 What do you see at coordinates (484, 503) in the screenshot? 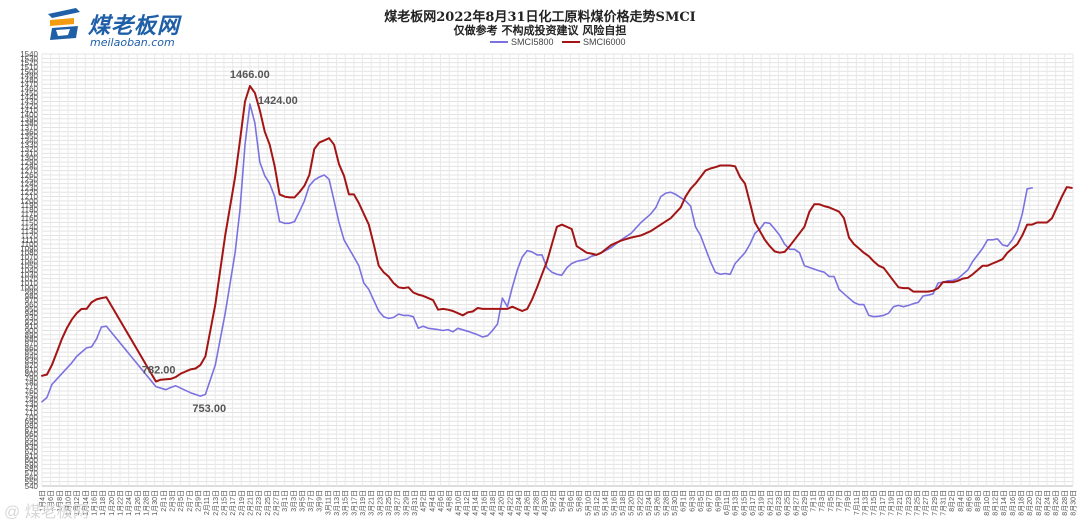
I see `x-tick-label: 4月16日` at bounding box center [484, 503].